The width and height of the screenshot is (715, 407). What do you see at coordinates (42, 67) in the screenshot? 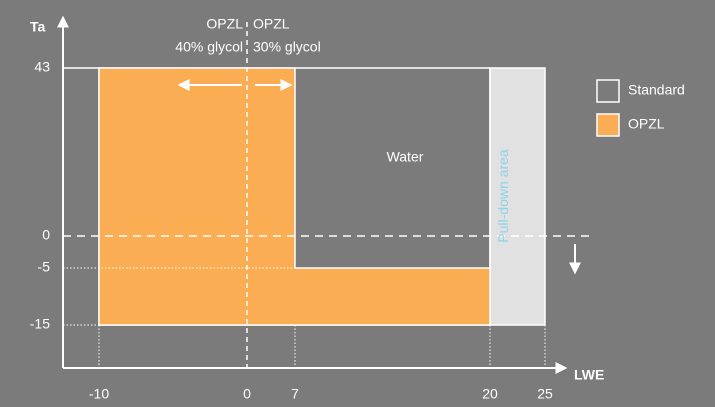
I see `y-tick-label: 43` at bounding box center [42, 67].